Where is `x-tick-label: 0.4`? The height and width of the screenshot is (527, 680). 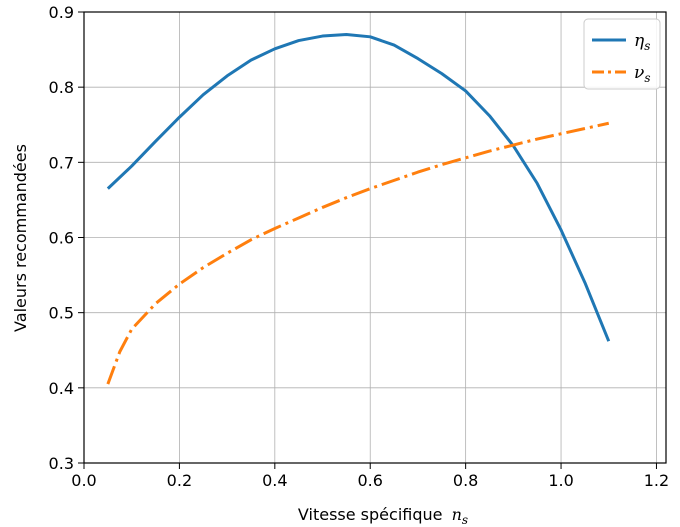
x-tick-label: 0.4 is located at coordinates (274, 480).